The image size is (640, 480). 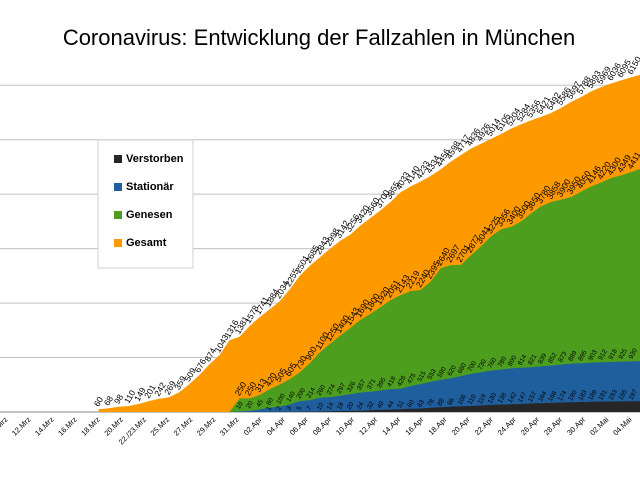 I want to click on data-label: 5, so click(x=300, y=408).